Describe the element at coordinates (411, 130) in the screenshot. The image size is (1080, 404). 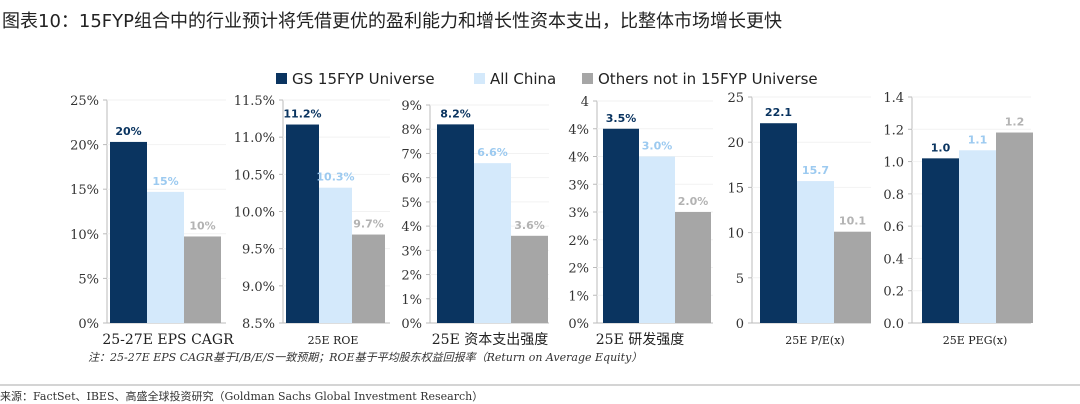
I see `y-tick-label: 8%` at that location.